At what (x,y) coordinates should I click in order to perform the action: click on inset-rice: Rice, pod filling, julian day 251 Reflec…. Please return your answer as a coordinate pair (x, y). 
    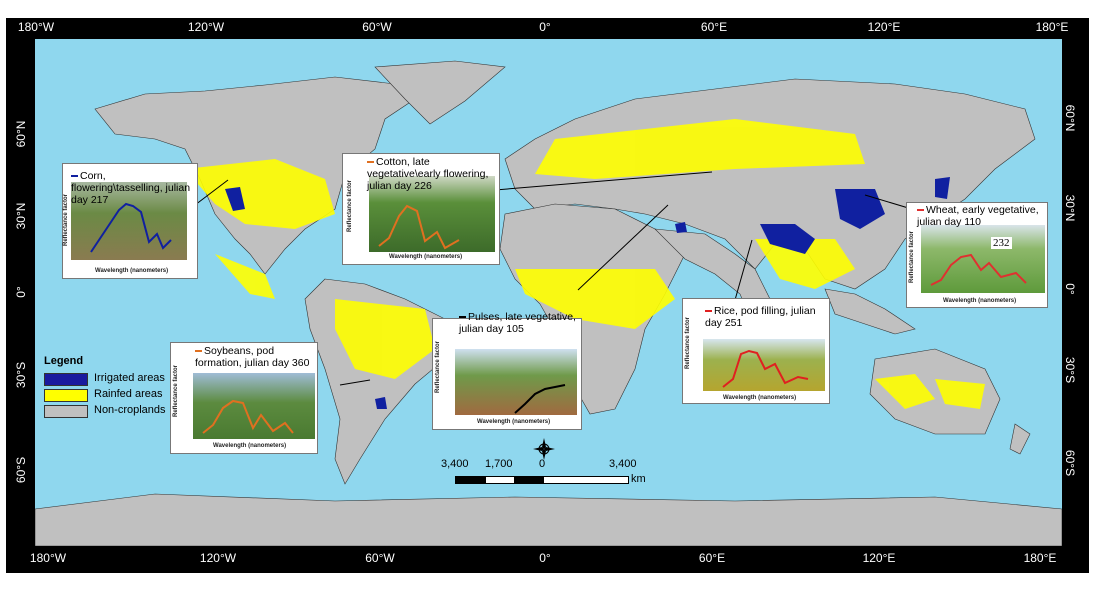
    Looking at the image, I should click on (756, 351).